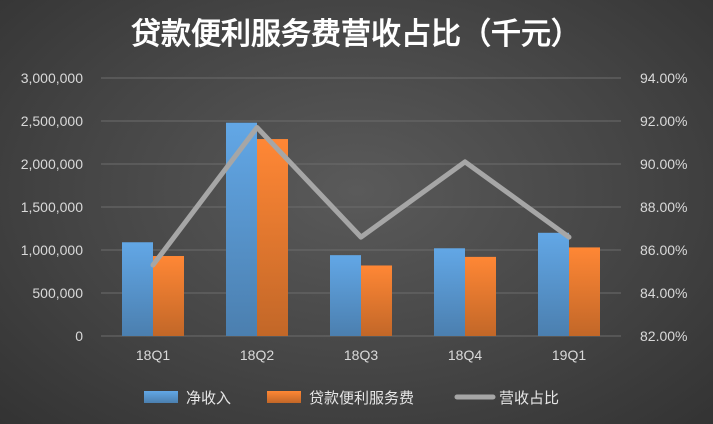 The height and width of the screenshot is (424, 713). I want to click on right-tick-label: 82.00%, so click(663, 336).